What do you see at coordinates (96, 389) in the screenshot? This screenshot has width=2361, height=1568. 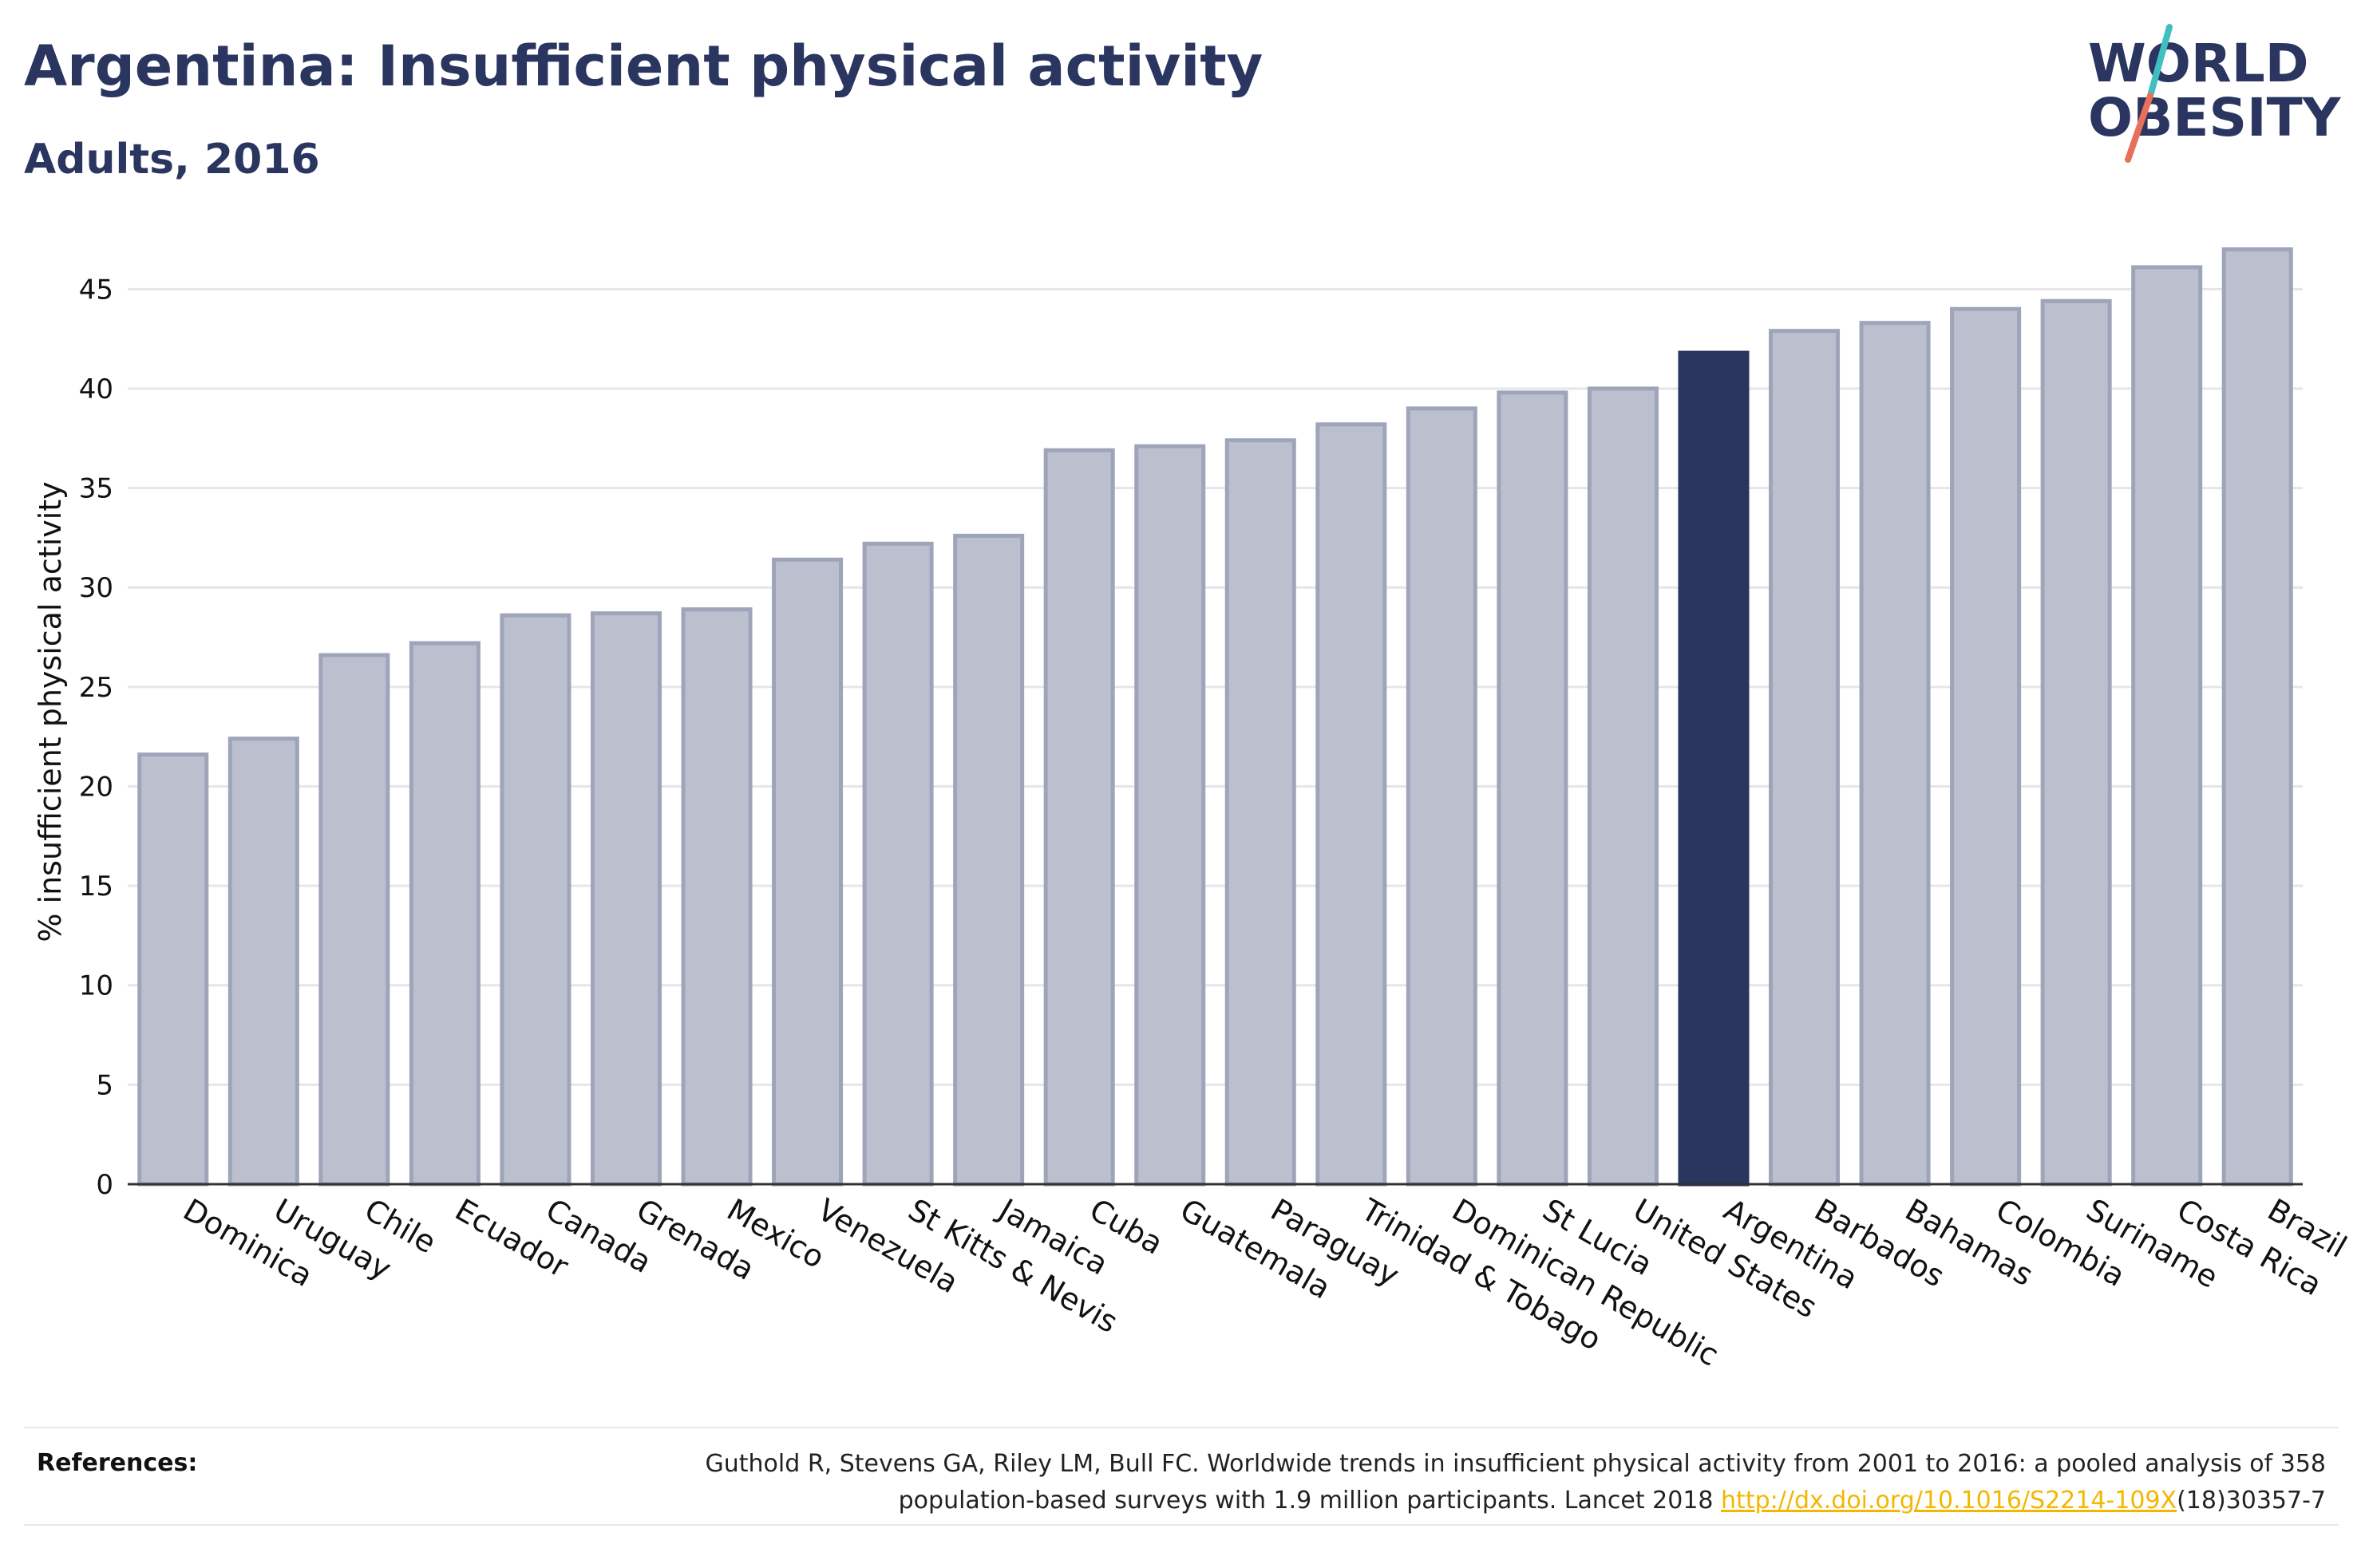 I see `y-tick-label: 40` at bounding box center [96, 389].